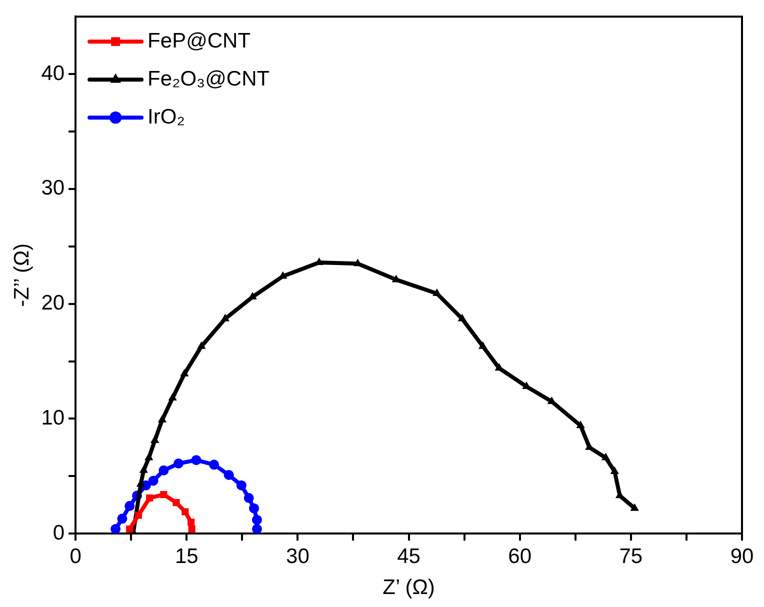 Image resolution: width=764 pixels, height=607 pixels. I want to click on legend-label: FeP@CNT, so click(199, 40).